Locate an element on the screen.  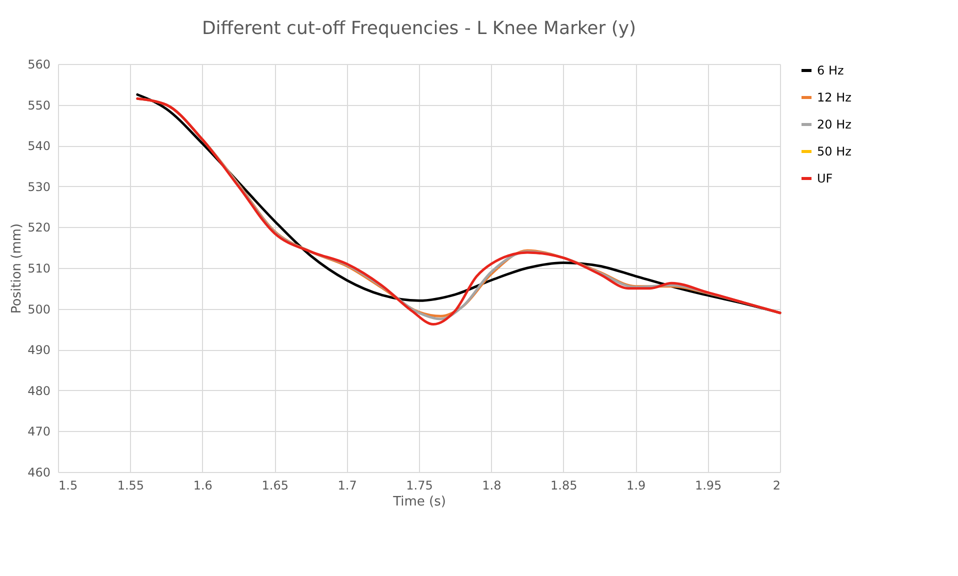
y-tick-label: 510 is located at coordinates (39, 269).